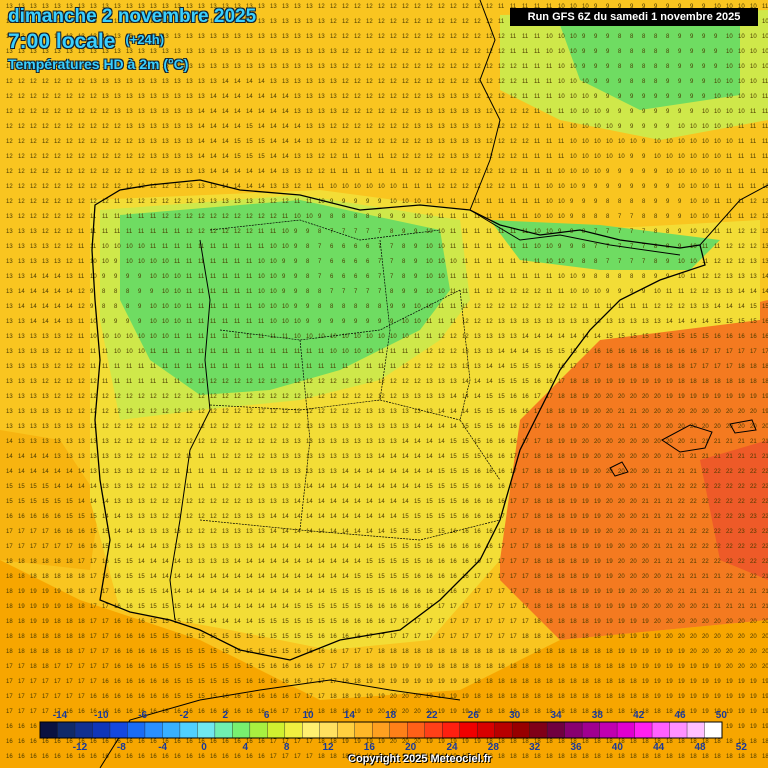 The image size is (768, 768). I want to click on legend-bottom-label: 32, so click(535, 747).